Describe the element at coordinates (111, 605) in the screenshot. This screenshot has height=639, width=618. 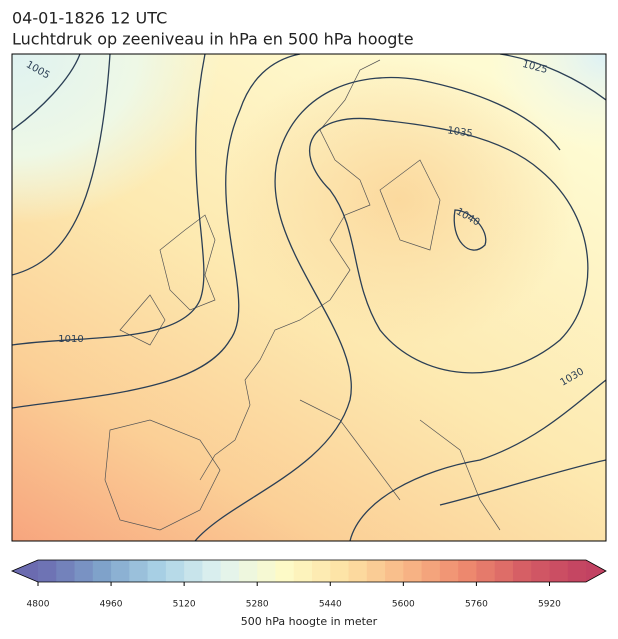
I see `colorbar-tick-label: 4960` at that location.